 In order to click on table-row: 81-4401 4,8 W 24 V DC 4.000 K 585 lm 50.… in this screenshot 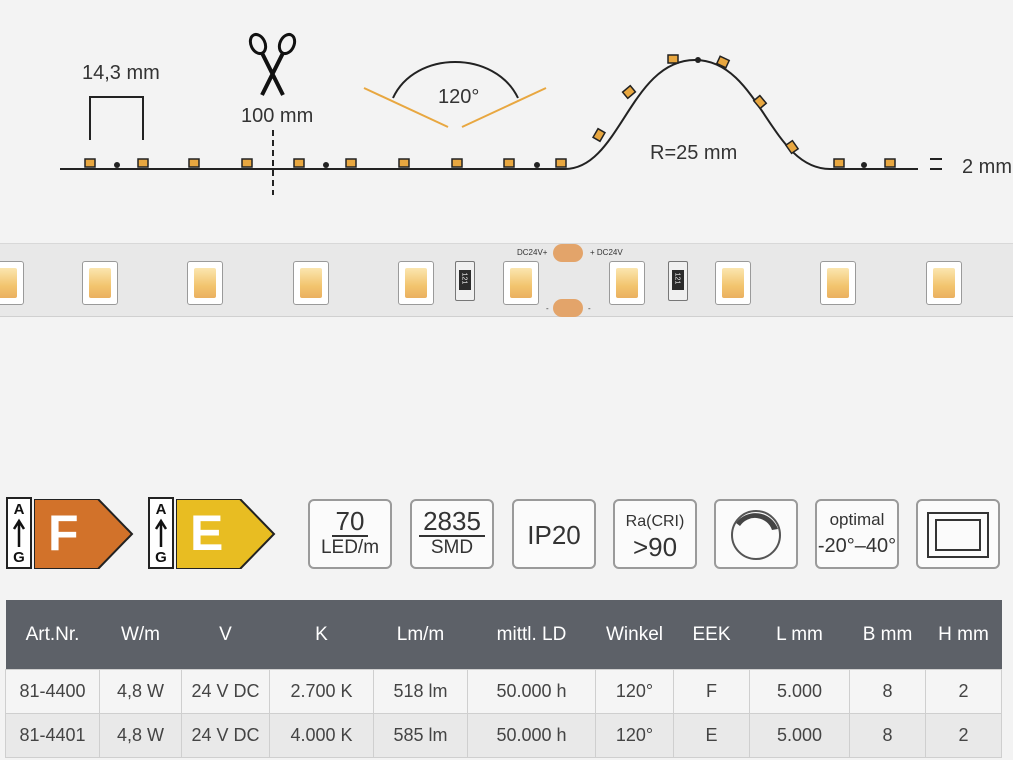, I will do `click(503, 735)`.